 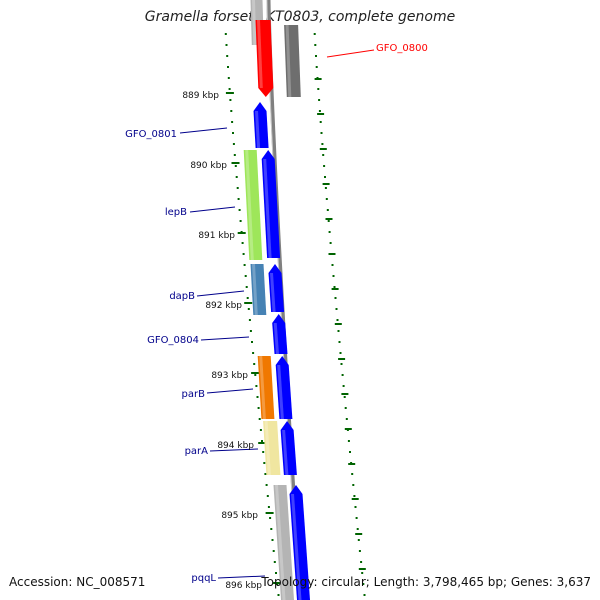 I want to click on gene-label: parA, so click(x=197, y=451).